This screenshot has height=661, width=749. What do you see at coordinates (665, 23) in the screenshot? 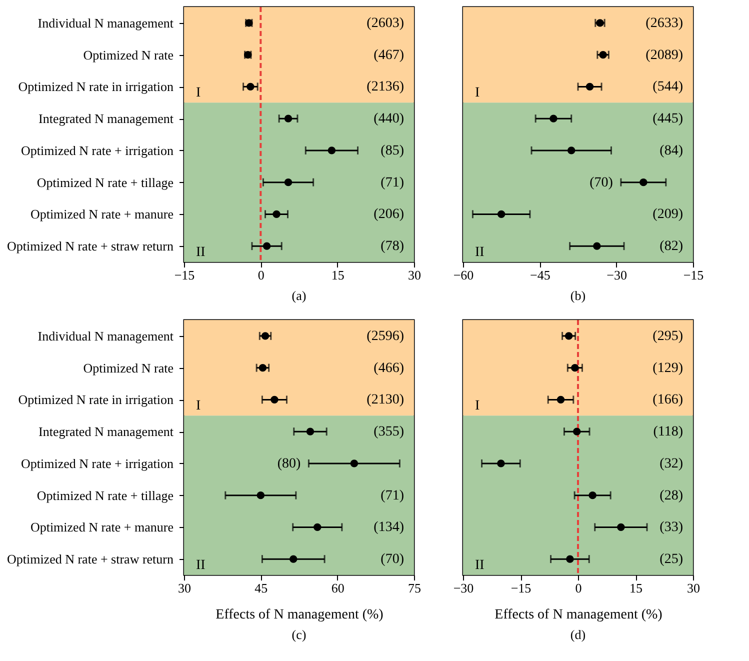
I see `annotation: (2633)` at bounding box center [665, 23].